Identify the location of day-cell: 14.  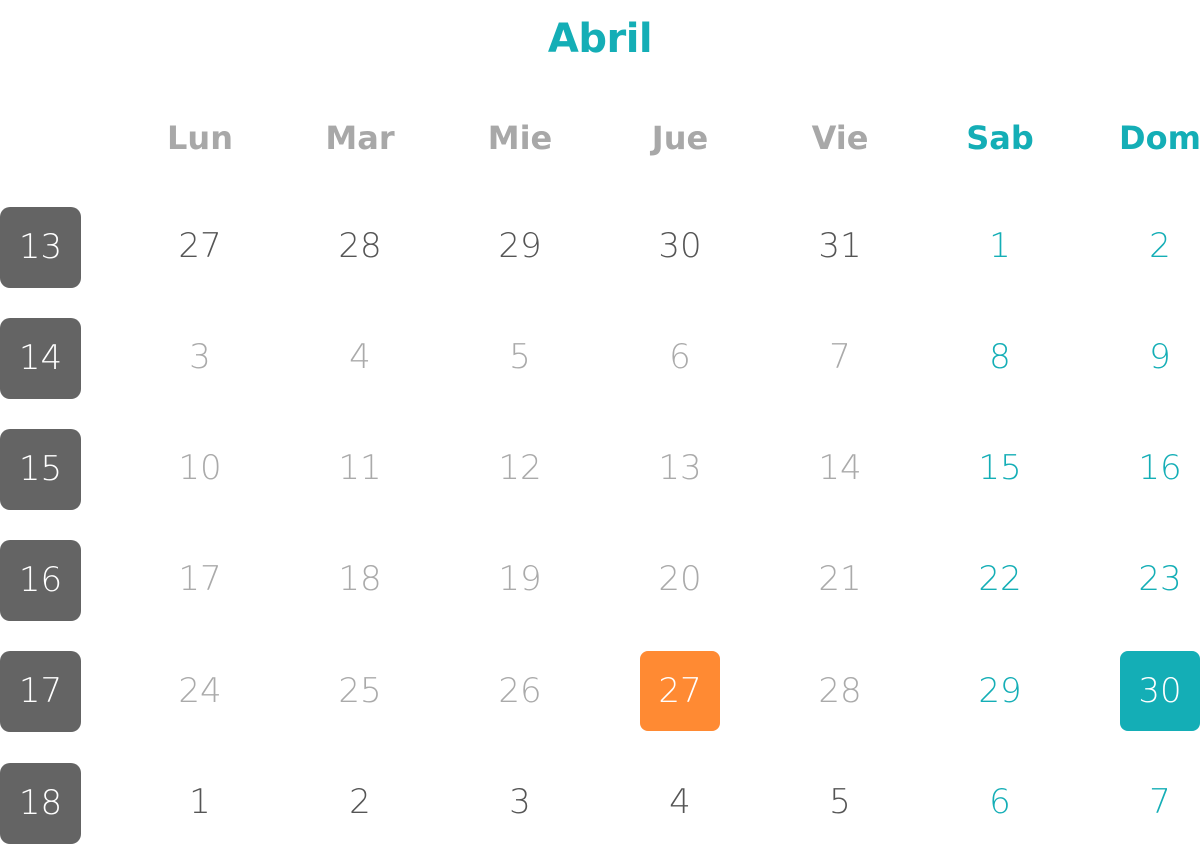
(840, 468).